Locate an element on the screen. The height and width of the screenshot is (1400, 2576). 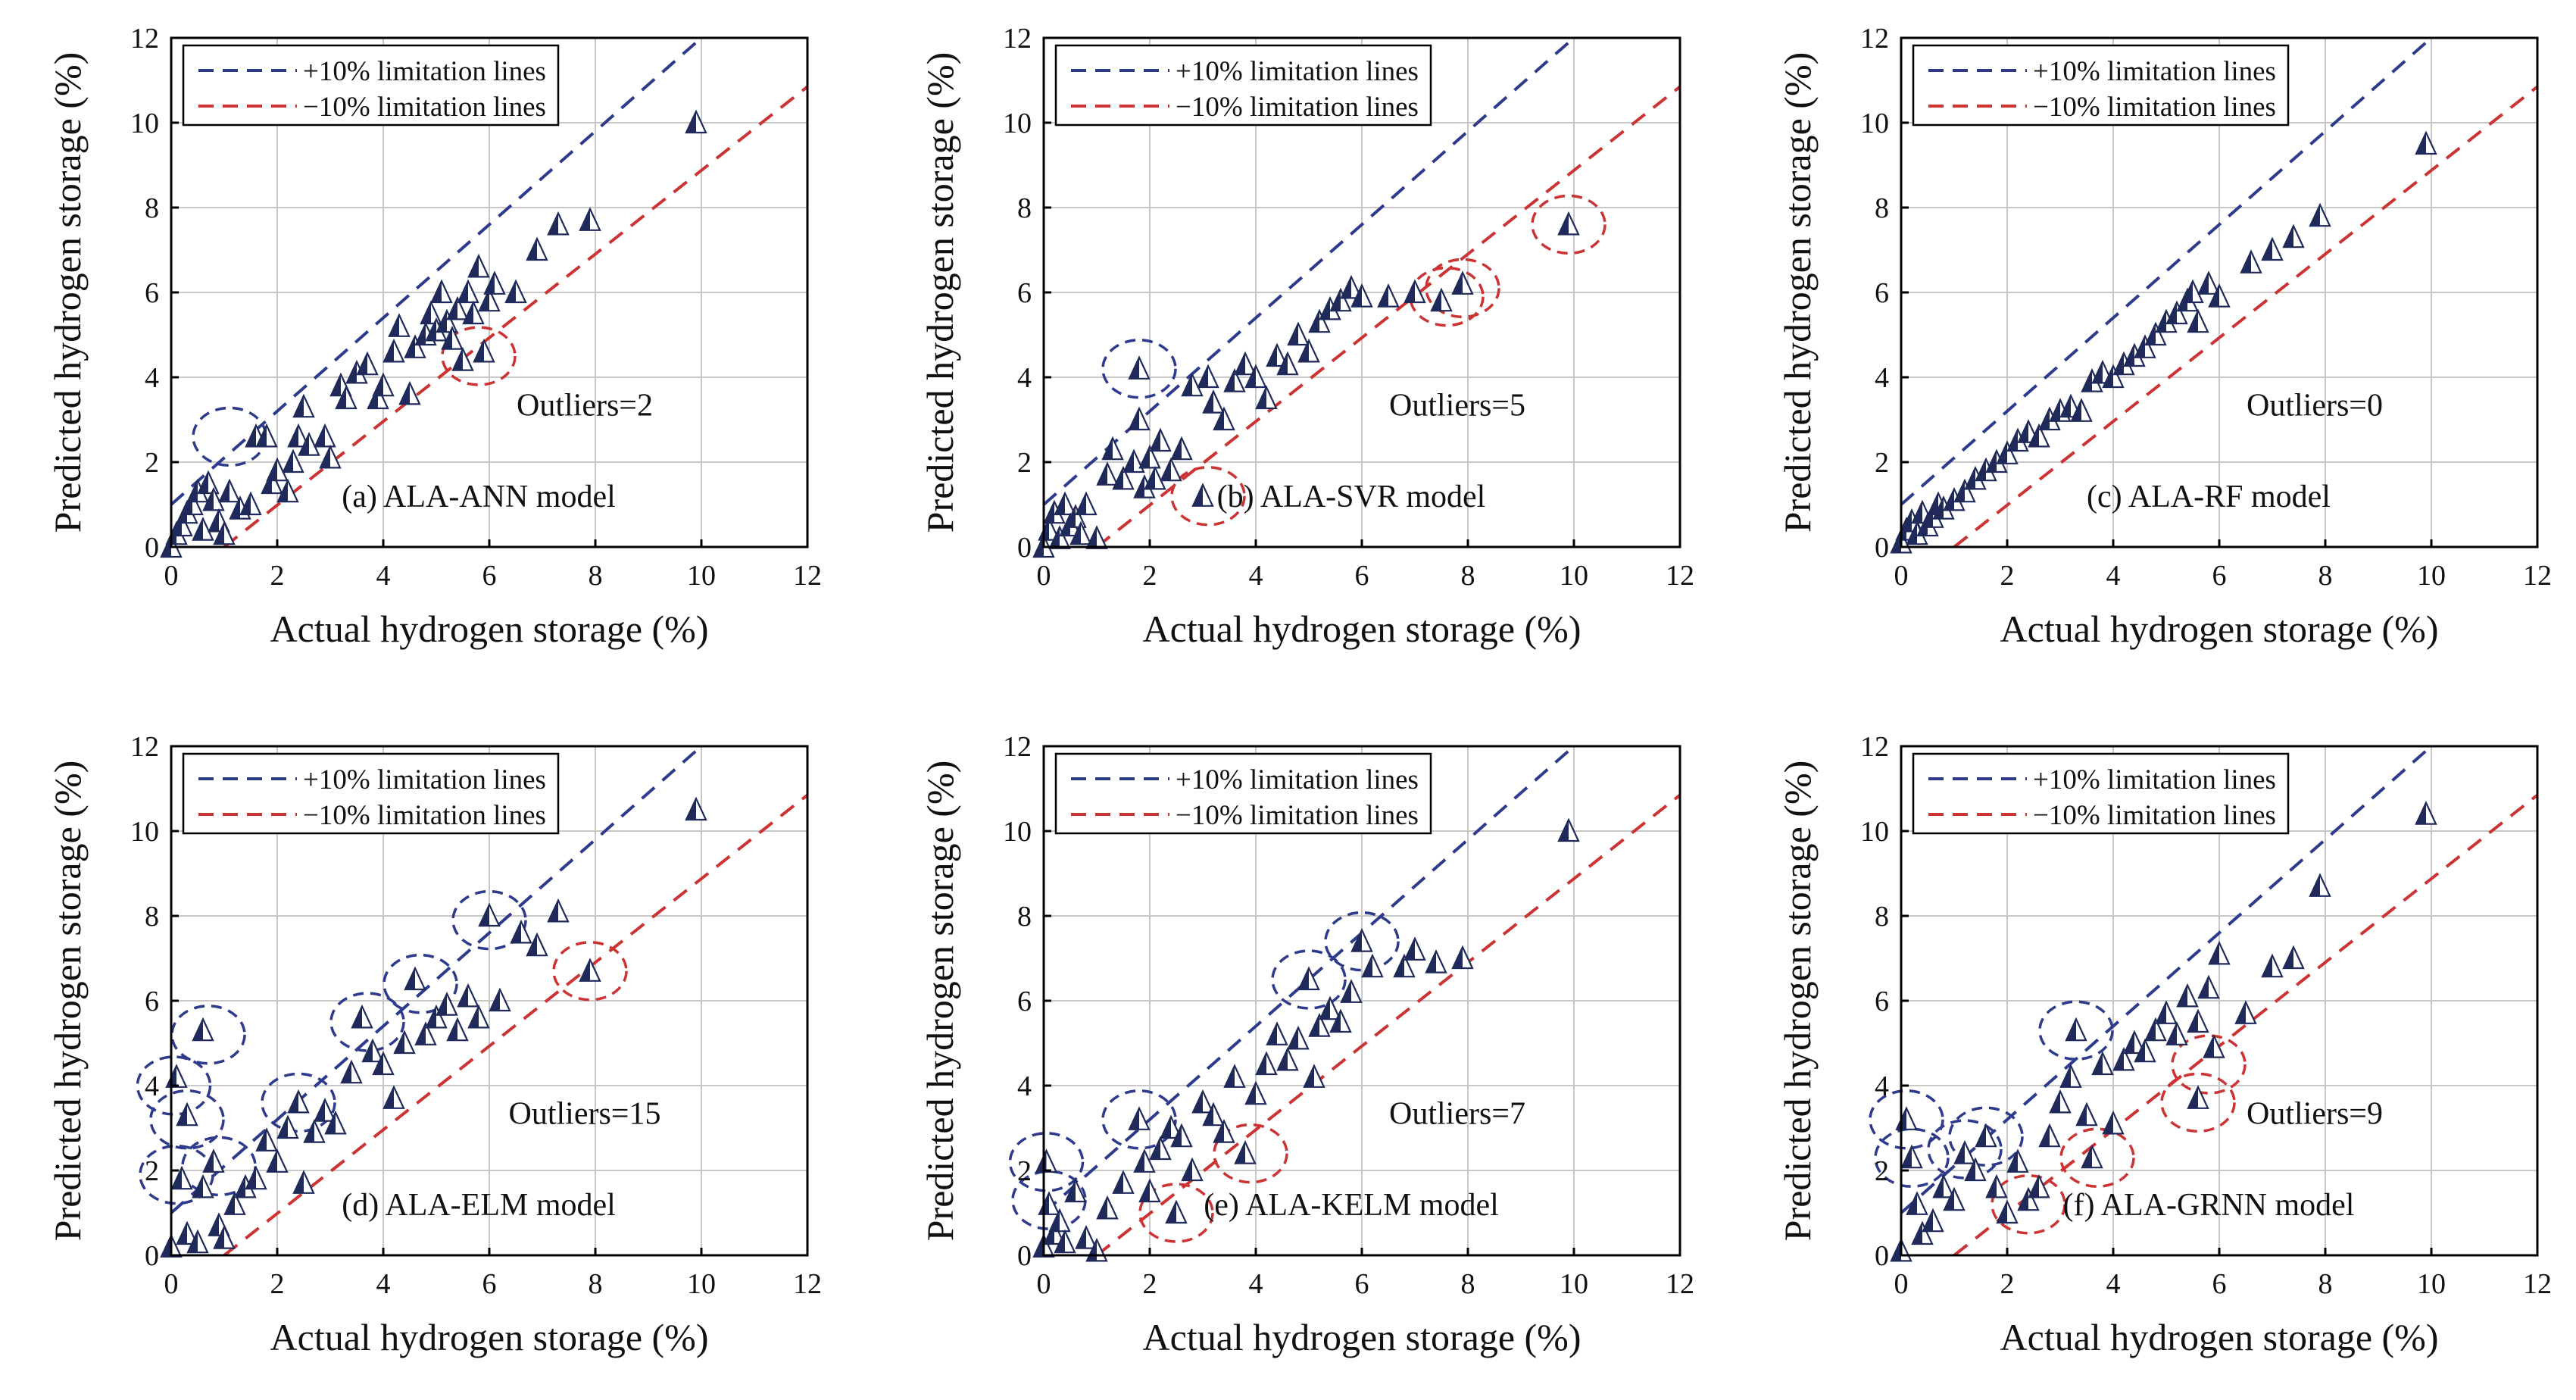
lower-limit-line is located at coordinates (2245, 316).